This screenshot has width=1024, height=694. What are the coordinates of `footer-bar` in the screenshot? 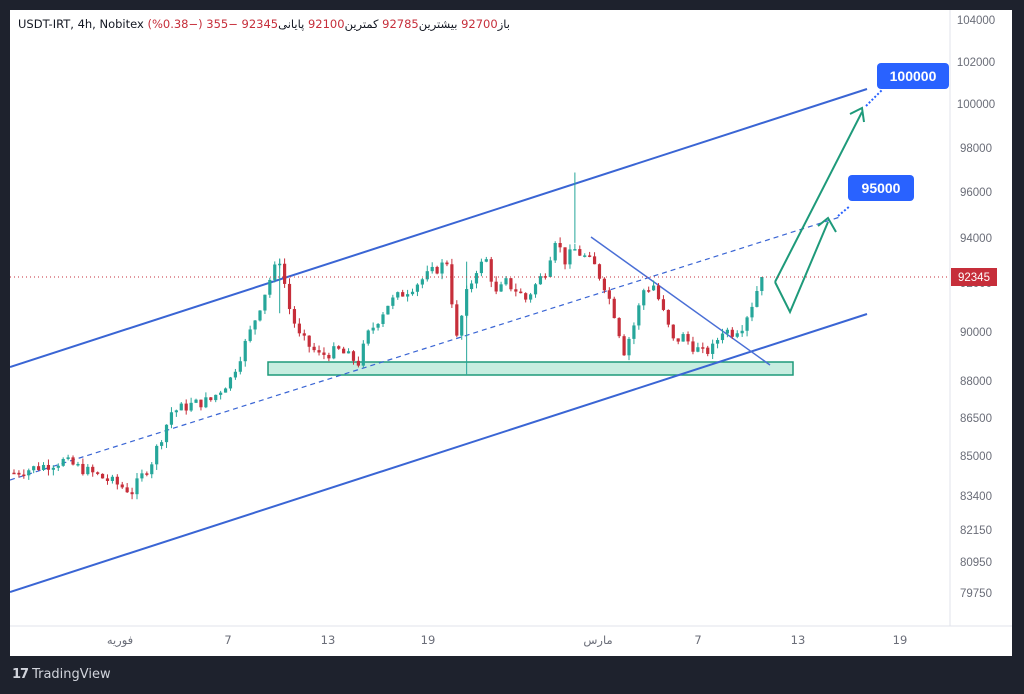 It's located at (512, 675).